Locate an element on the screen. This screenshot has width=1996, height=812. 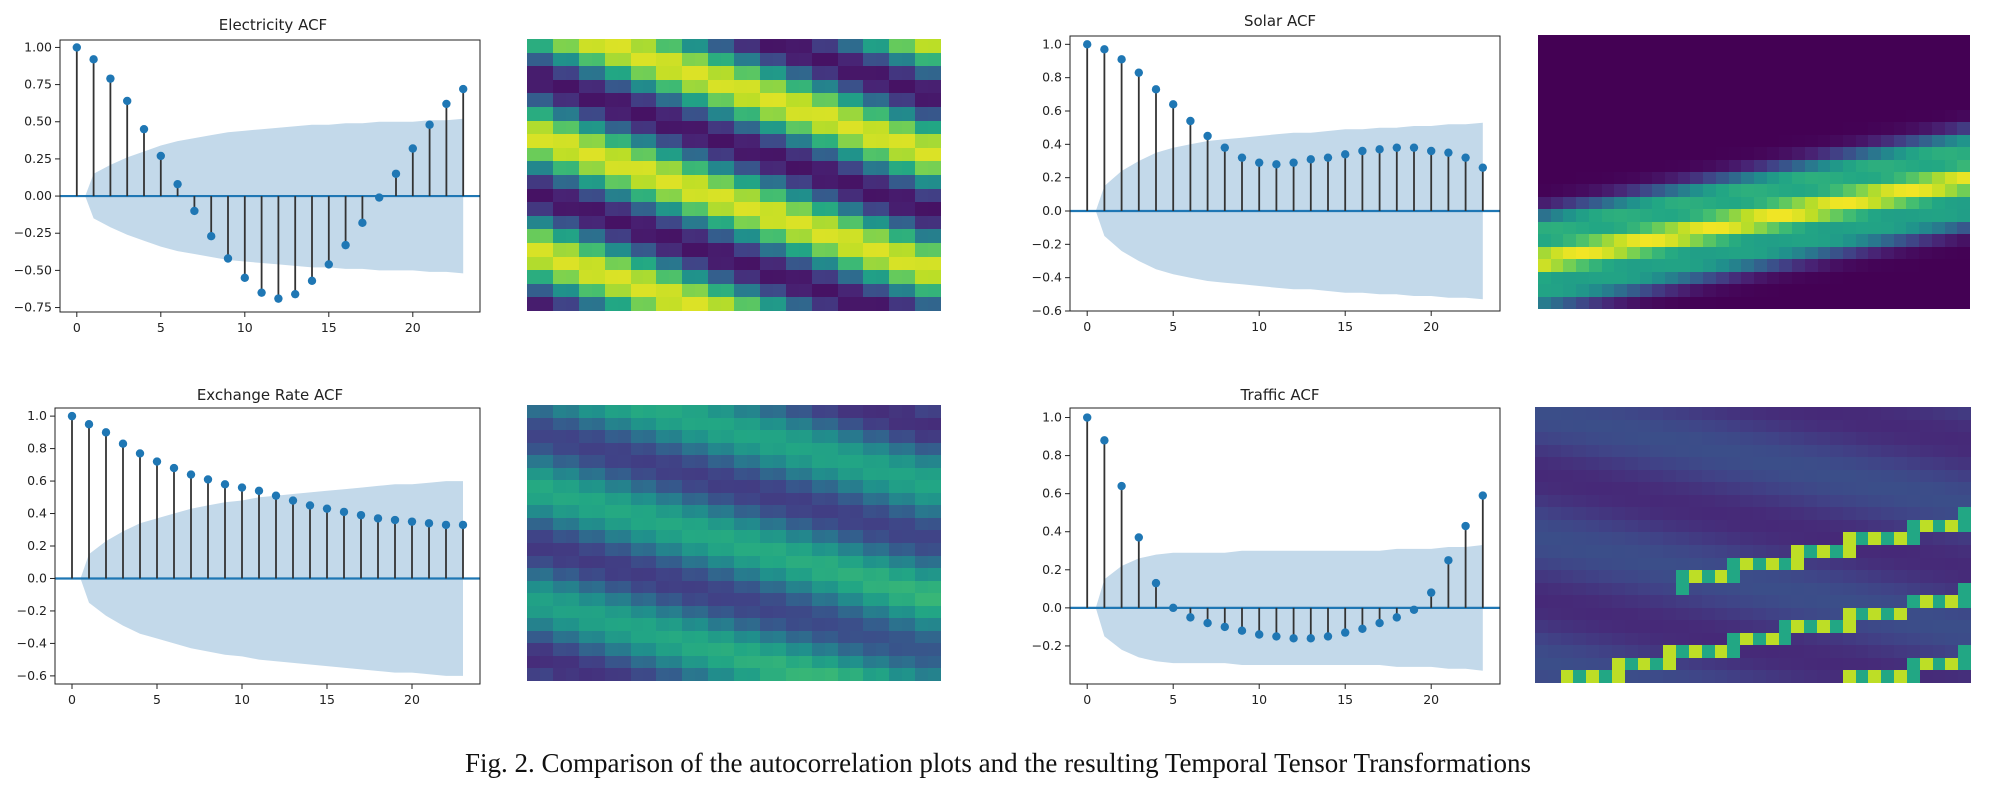
y-tick-label: 0.50 is located at coordinates (38, 121).